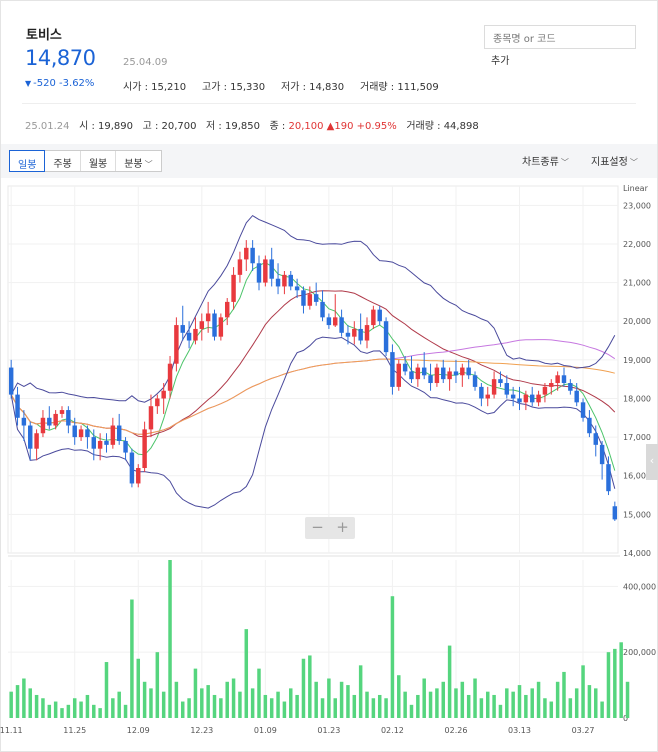  I want to click on tab-monthly: 월봉, so click(99, 161).